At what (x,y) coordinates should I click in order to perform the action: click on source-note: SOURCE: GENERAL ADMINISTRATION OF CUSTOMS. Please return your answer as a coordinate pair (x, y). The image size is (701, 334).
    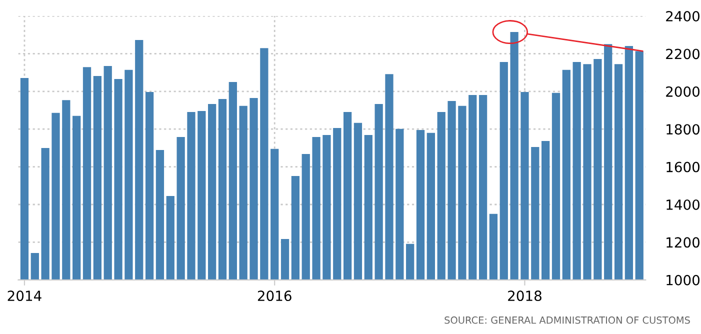
    Looking at the image, I should click on (567, 320).